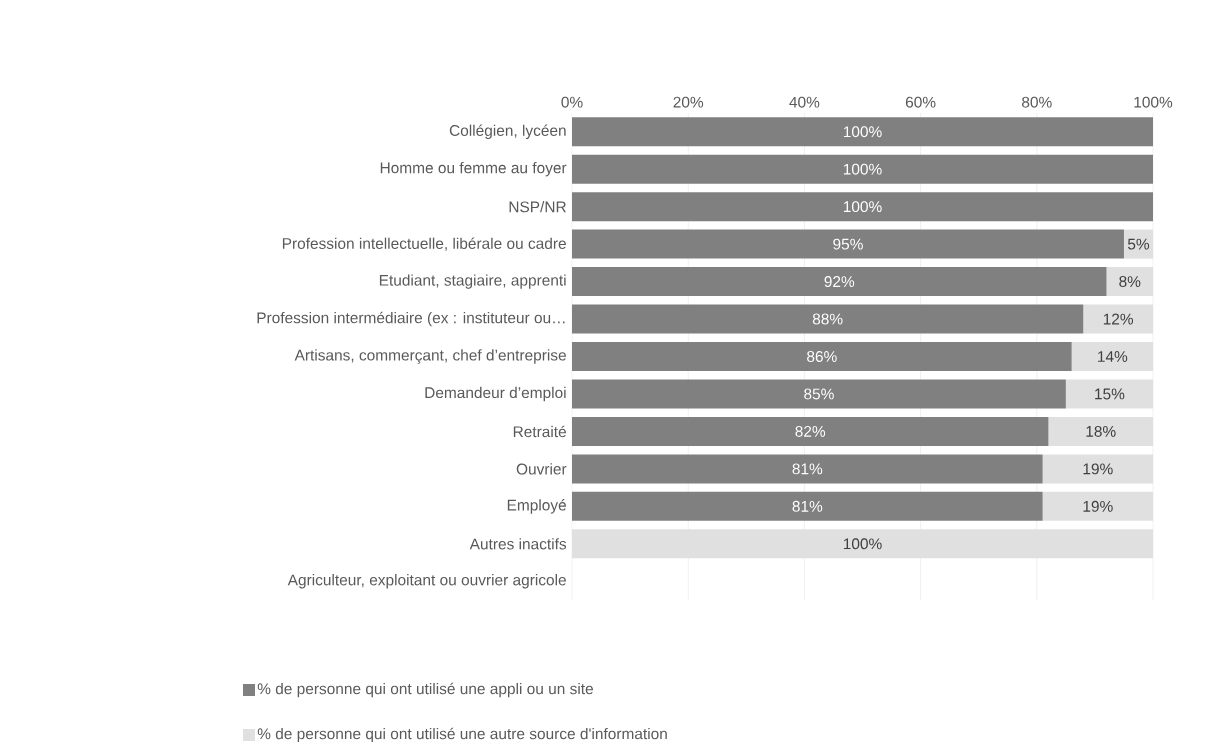 This screenshot has width=1208, height=742. I want to click on x-tick-label: 0%, so click(572, 102).